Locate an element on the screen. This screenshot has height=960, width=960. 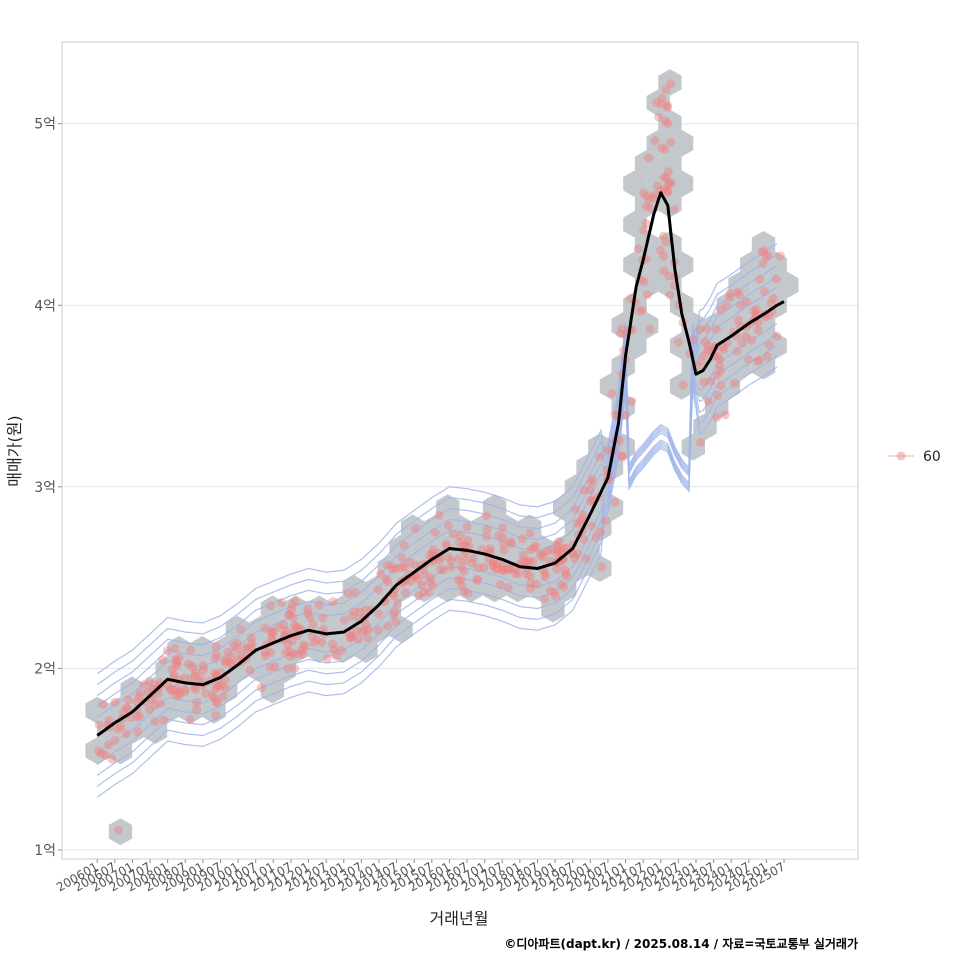
y-axis-title: 매매가(원) is located at coordinates (14, 450).